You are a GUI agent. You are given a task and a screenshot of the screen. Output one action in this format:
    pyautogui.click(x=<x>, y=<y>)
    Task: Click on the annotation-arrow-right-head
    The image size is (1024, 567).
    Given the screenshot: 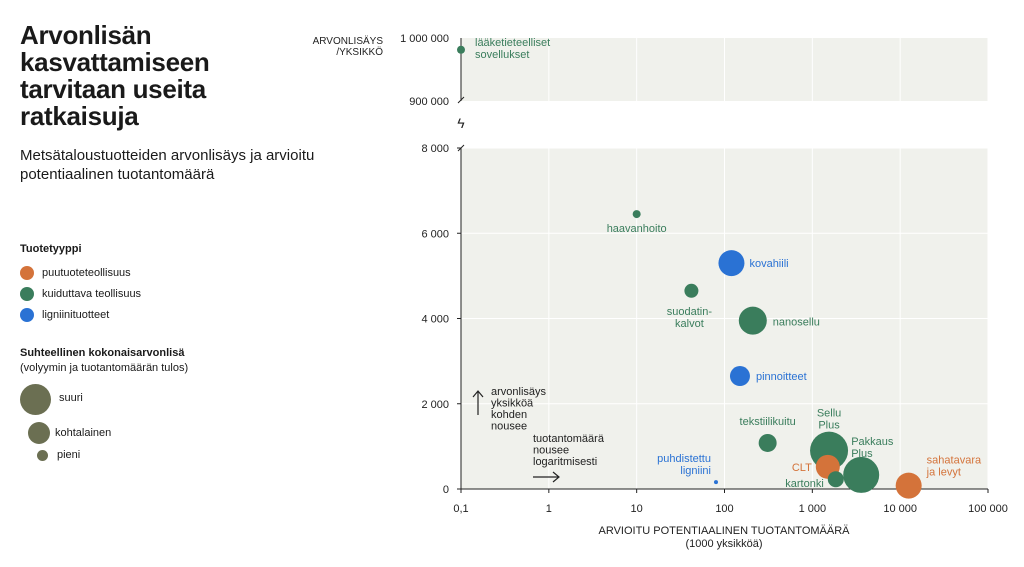 What is the action you would take?
    pyautogui.click(x=556, y=477)
    